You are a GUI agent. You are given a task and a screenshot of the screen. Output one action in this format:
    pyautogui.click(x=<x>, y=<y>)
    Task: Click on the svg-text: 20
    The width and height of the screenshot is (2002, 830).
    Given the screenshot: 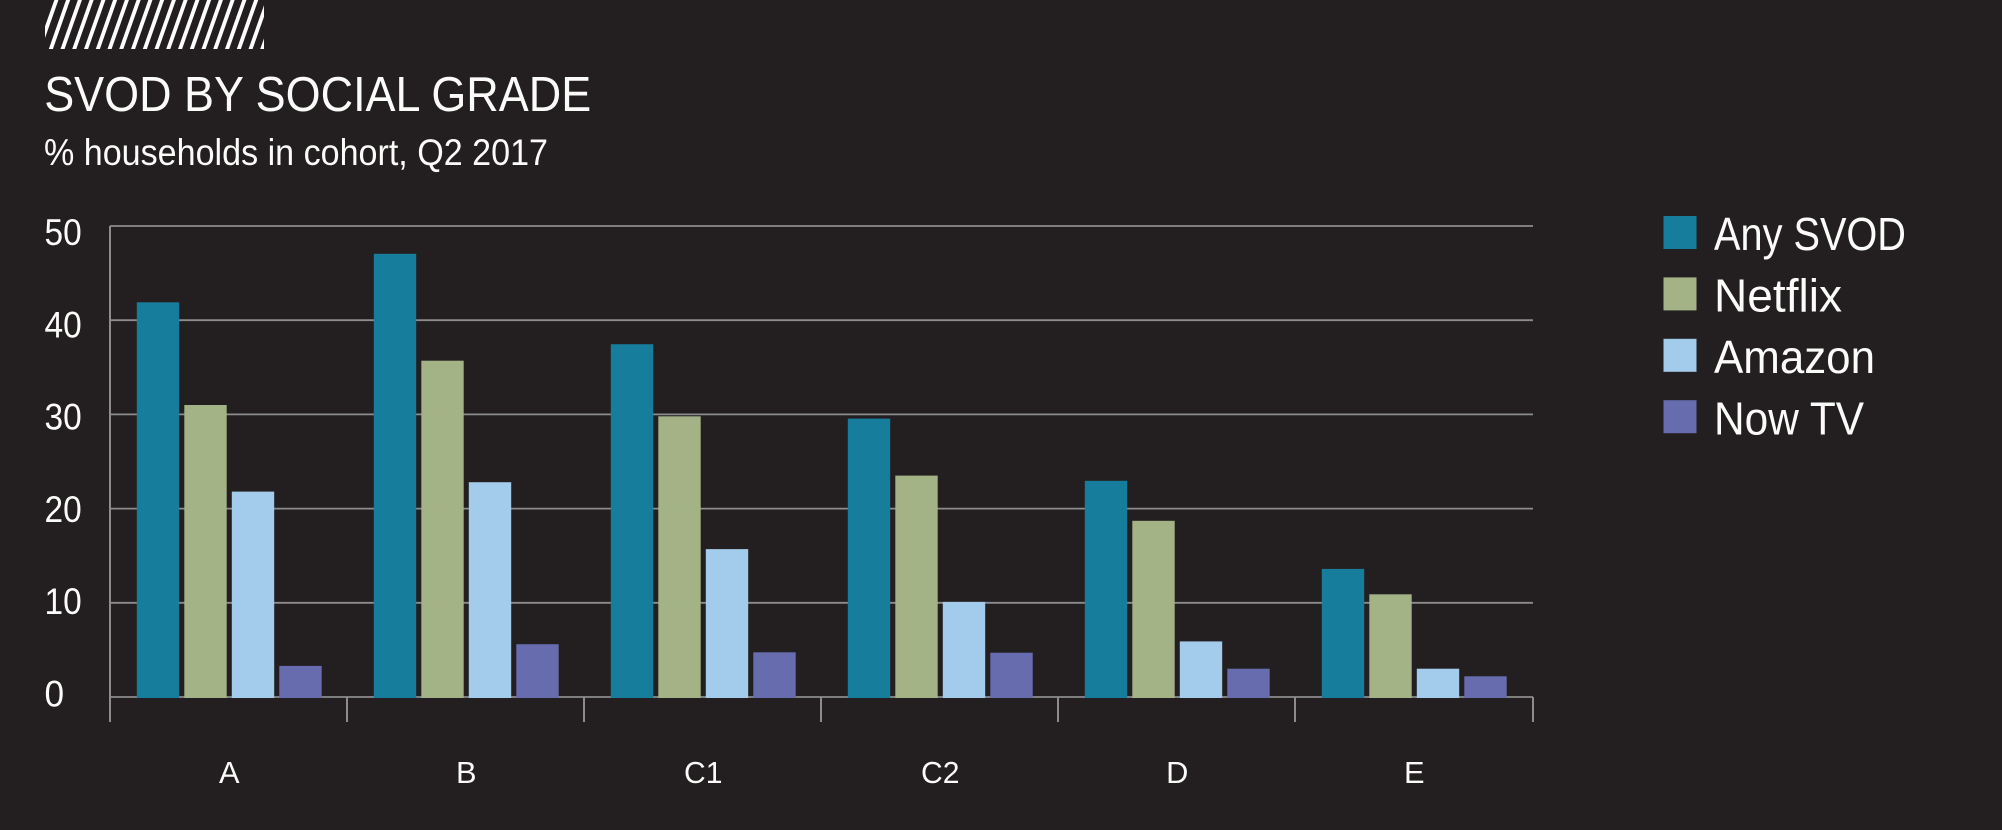 What is the action you would take?
    pyautogui.click(x=63, y=509)
    